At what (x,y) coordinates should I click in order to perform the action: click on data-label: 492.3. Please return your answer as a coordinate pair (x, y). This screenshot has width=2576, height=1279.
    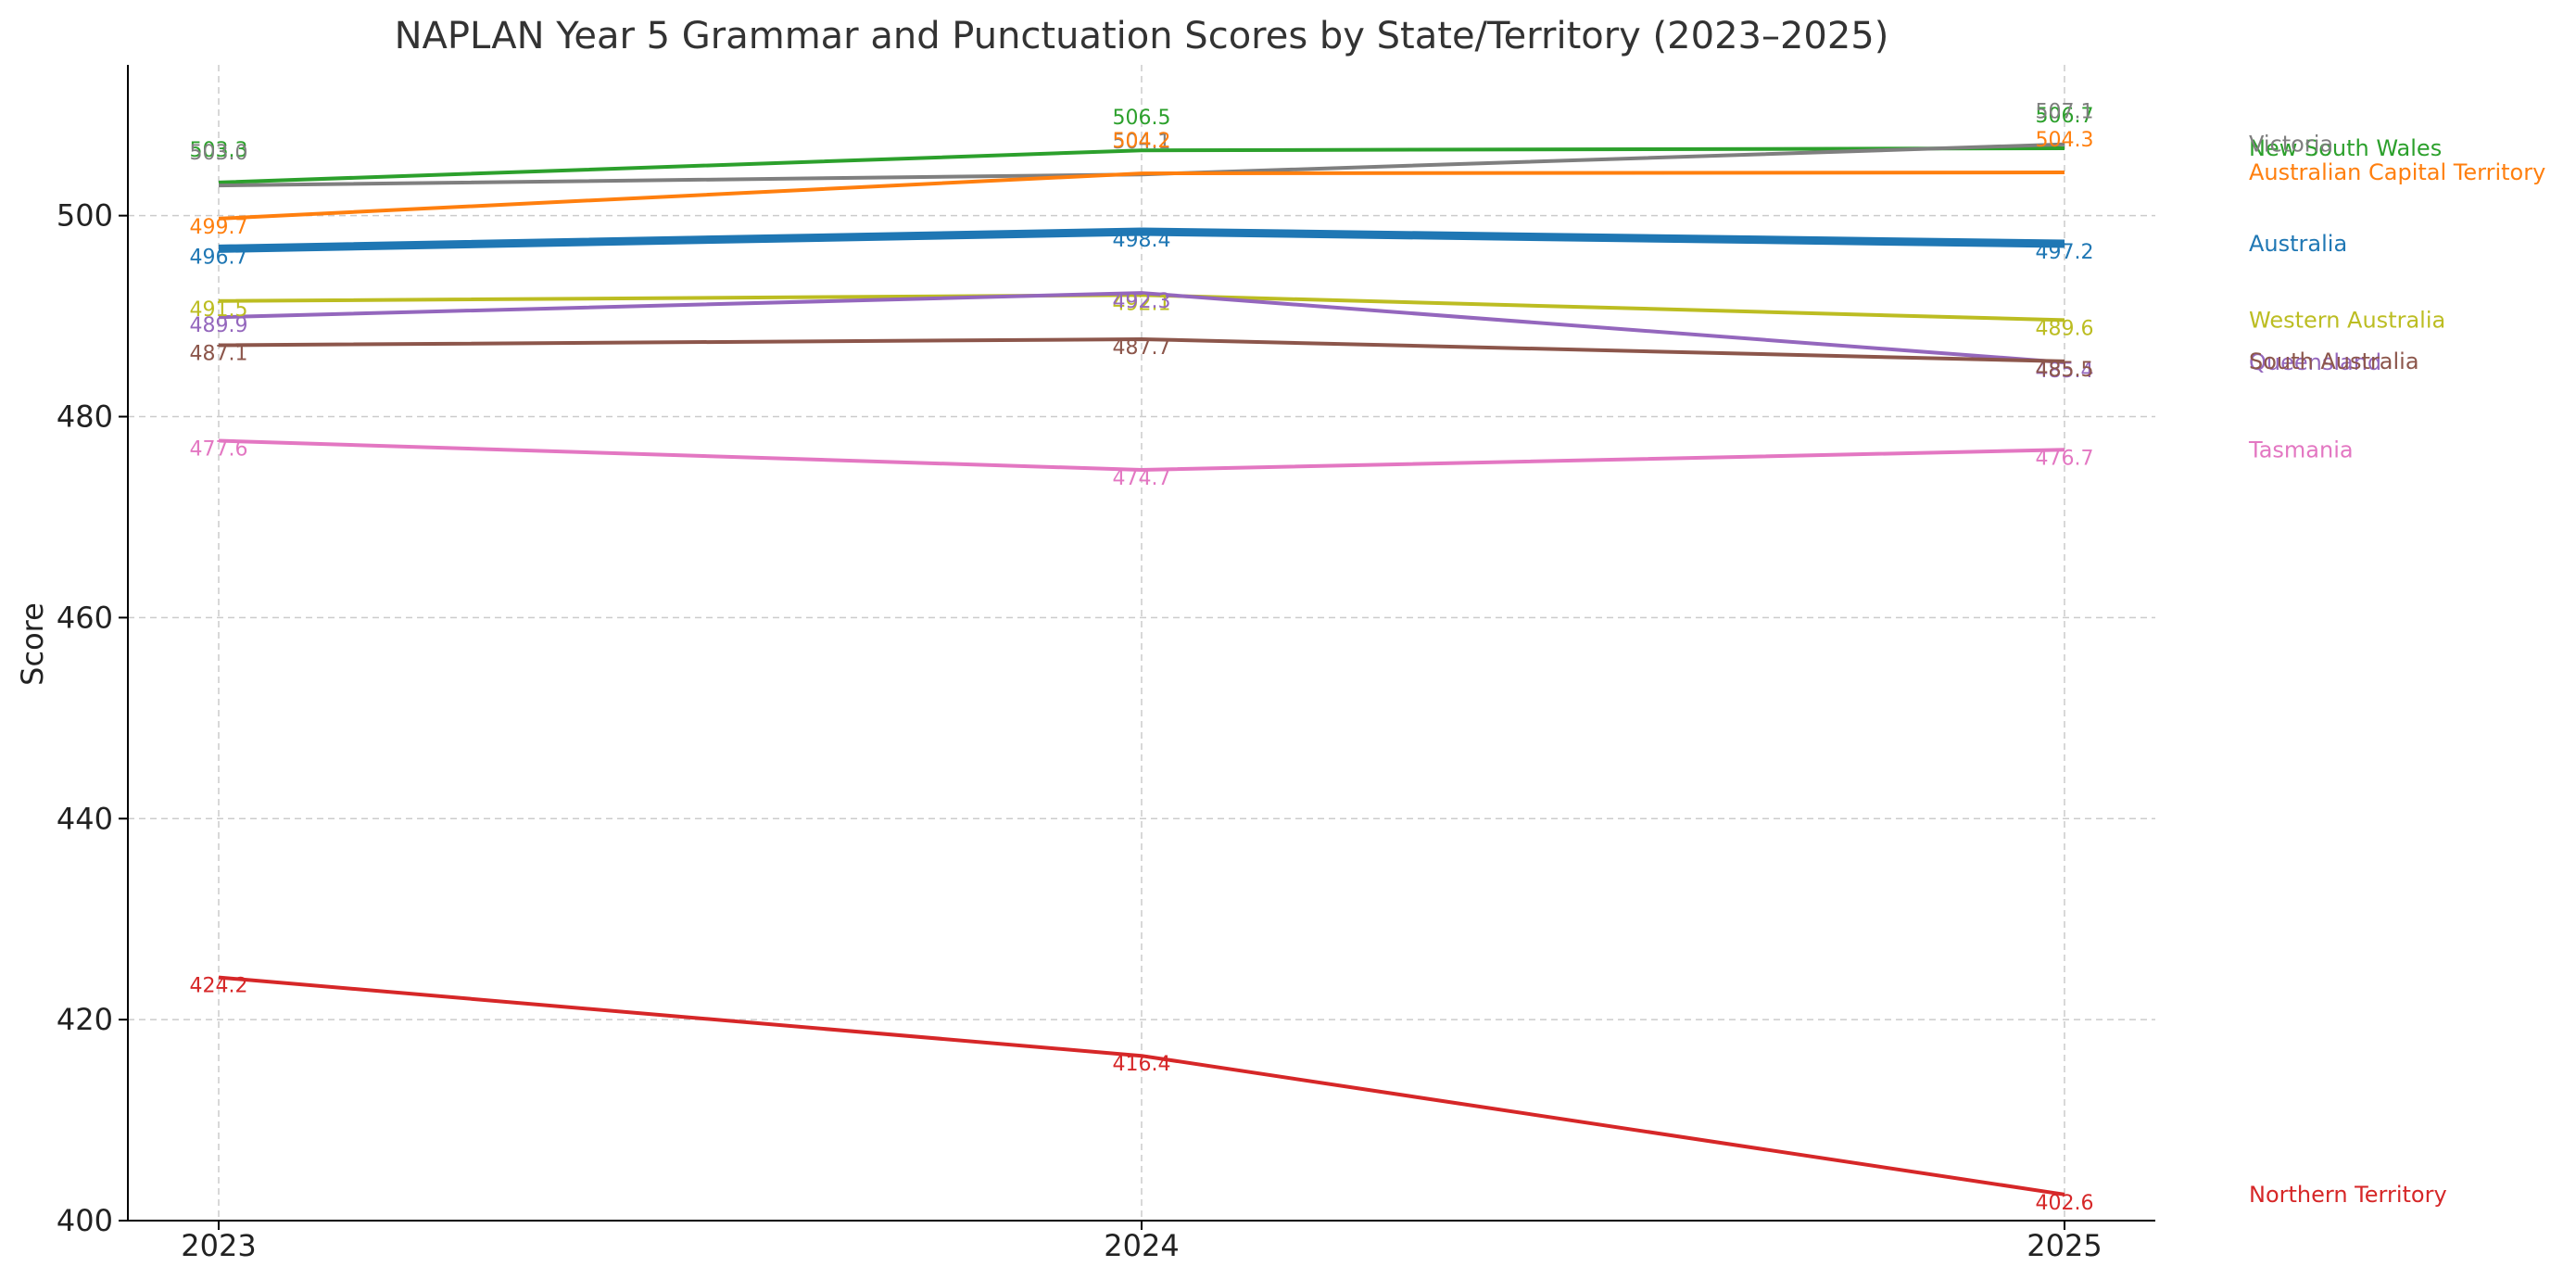
    Looking at the image, I should click on (1142, 301).